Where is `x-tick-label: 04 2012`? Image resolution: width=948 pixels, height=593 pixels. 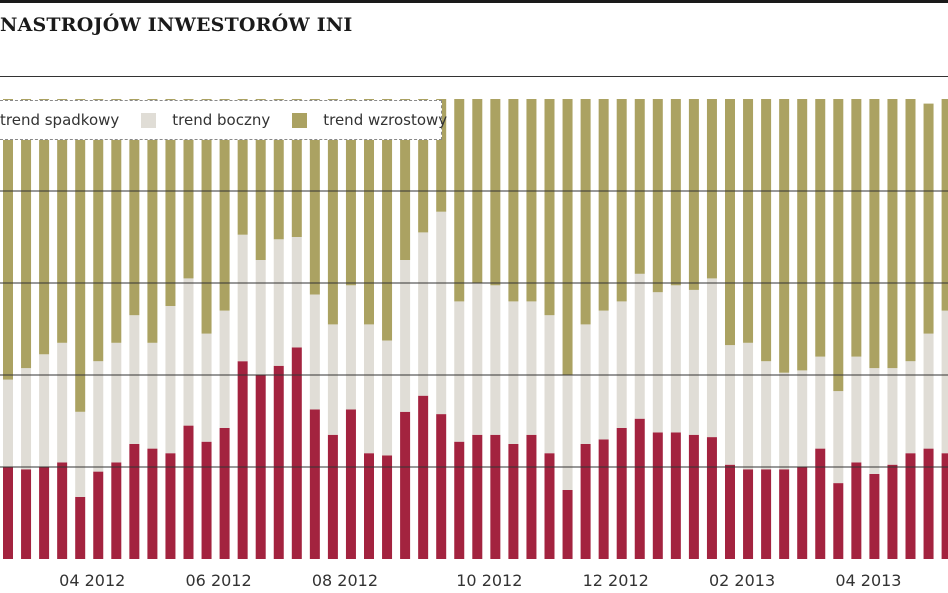 x-tick-label: 04 2012 is located at coordinates (92, 580).